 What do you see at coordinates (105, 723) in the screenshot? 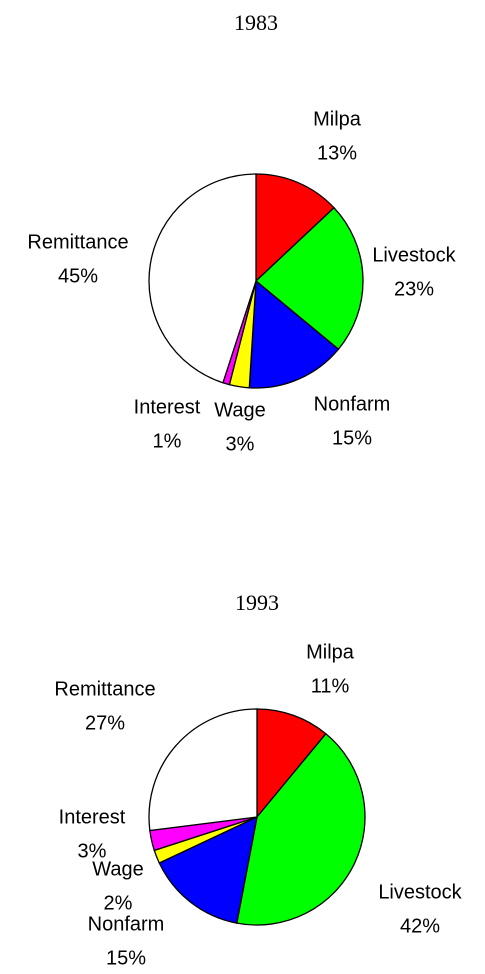
I see `slice-value-label: 27%` at bounding box center [105, 723].